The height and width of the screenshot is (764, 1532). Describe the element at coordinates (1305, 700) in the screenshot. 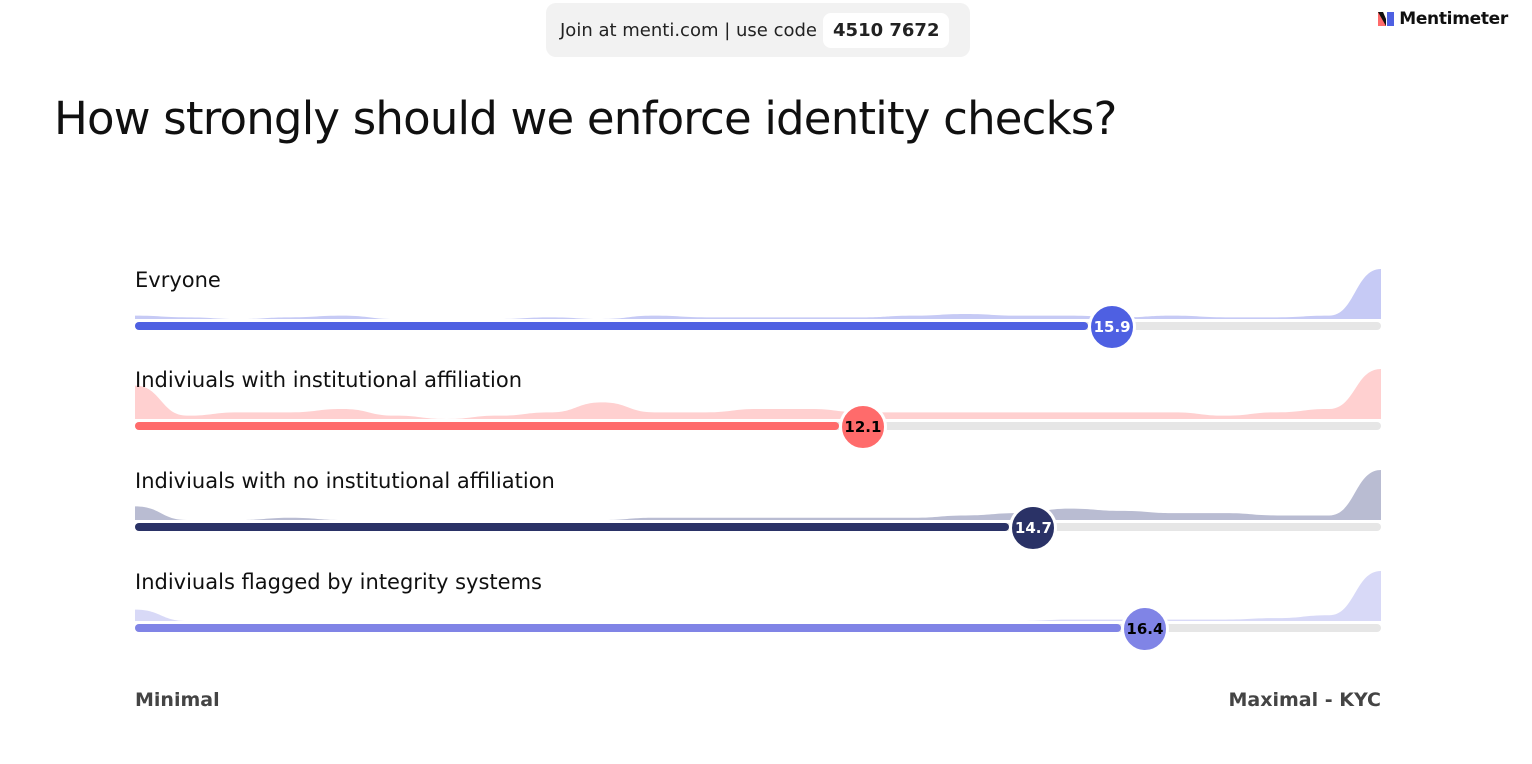

I see `scale-max-label: Maximal - KYC` at that location.